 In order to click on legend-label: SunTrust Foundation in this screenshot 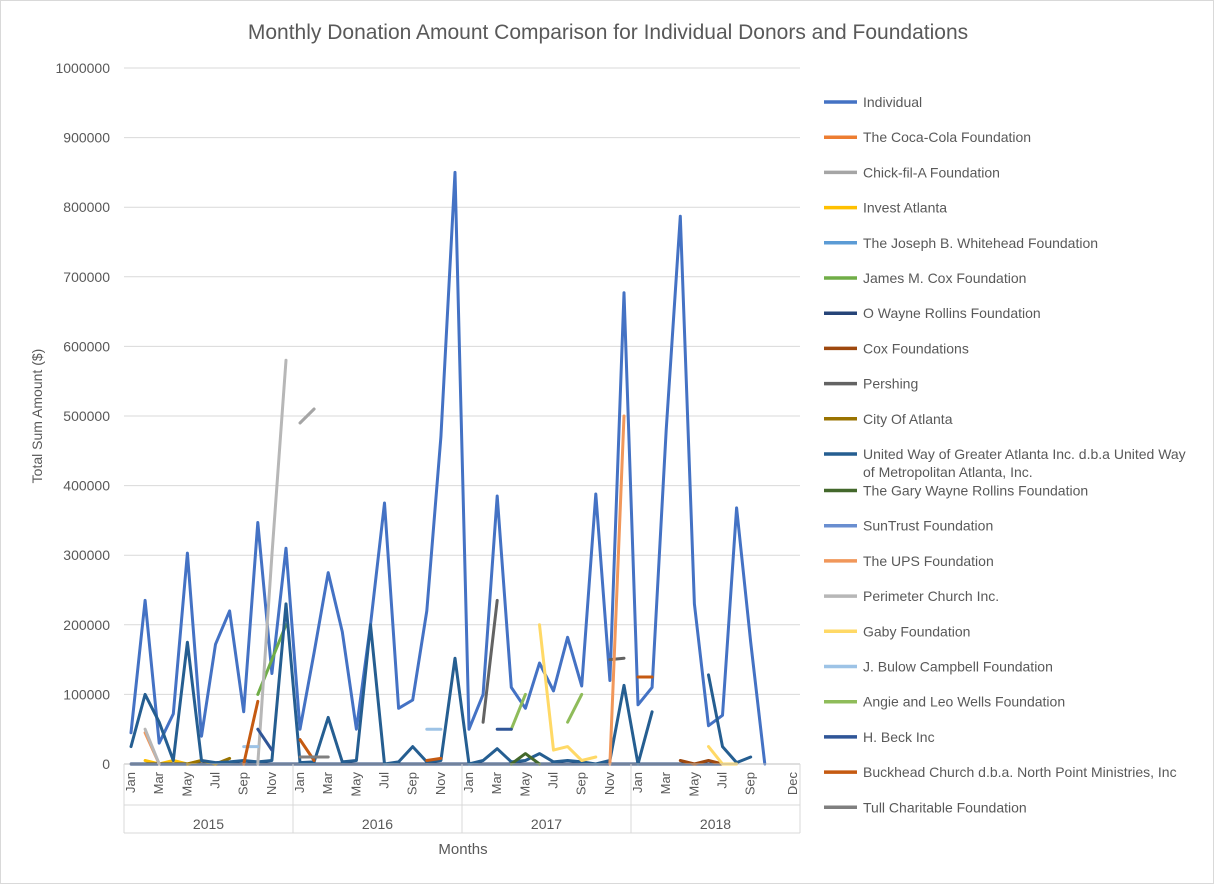, I will do `click(928, 526)`.